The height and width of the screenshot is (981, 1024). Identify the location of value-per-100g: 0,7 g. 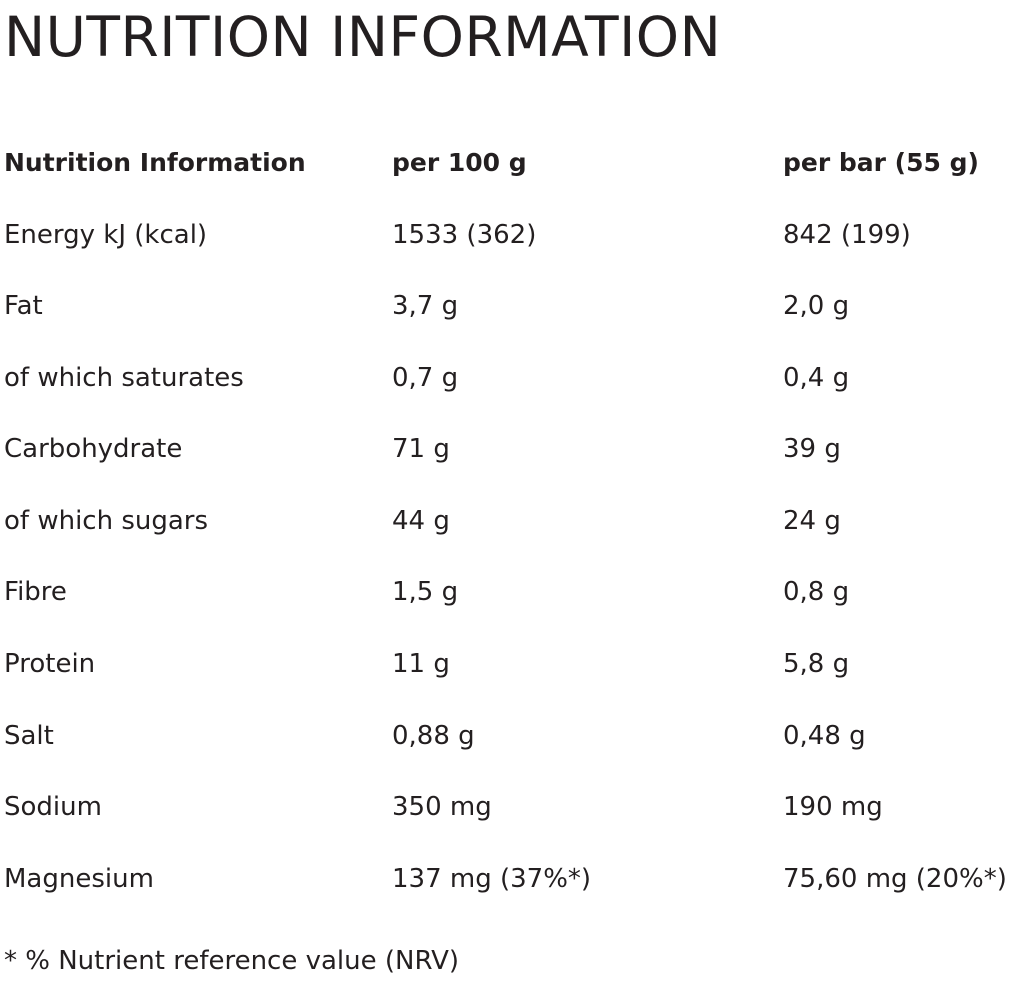
(425, 378).